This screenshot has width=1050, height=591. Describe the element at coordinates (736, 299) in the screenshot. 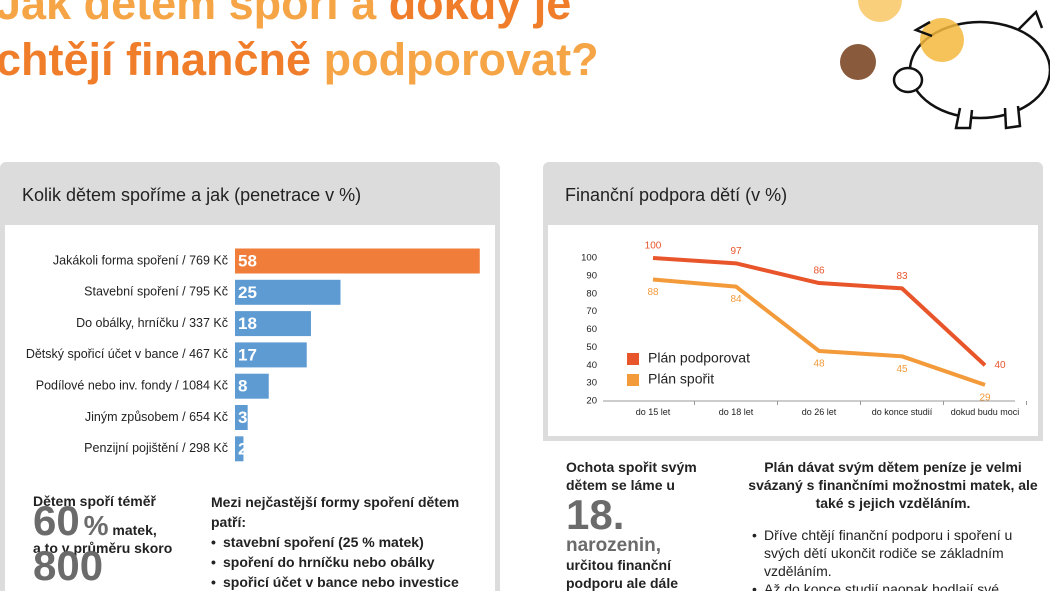

I see `data-label: 84` at that location.